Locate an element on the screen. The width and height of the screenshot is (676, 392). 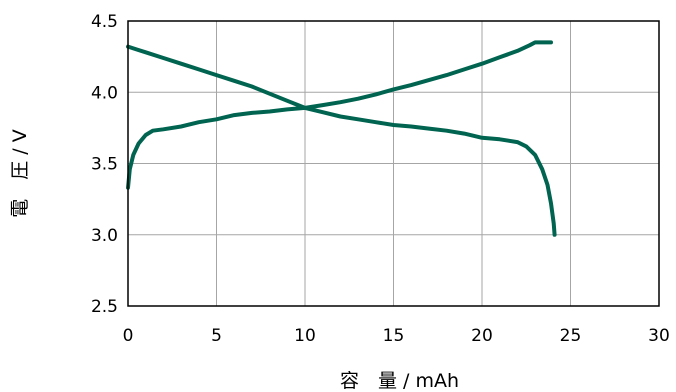
y-tick-label: 4.0 is located at coordinates (104, 93).